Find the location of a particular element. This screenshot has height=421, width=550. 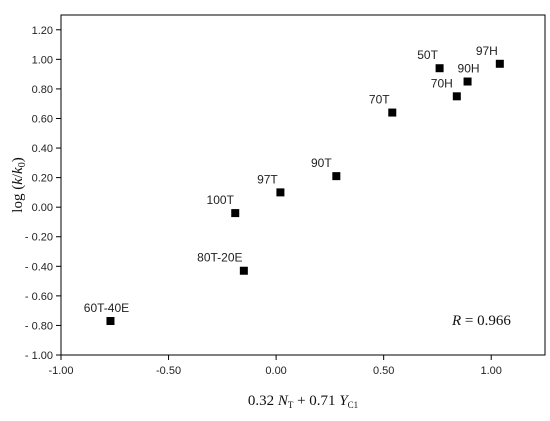

y-tick-label: 0.60 is located at coordinates (42, 119).